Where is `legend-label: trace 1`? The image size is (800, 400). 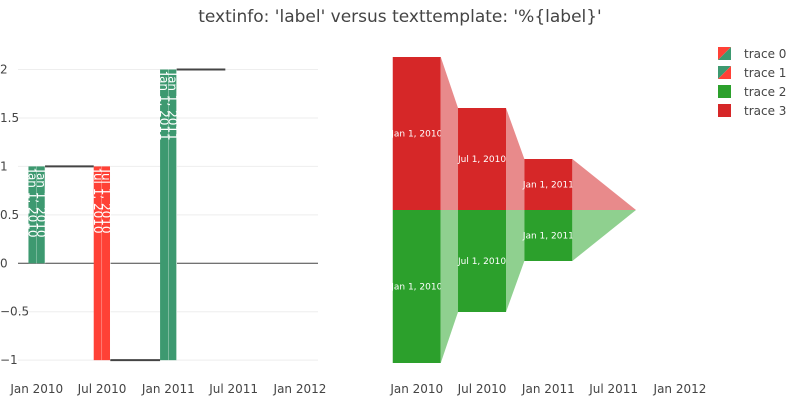
legend-label: trace 1 is located at coordinates (765, 73).